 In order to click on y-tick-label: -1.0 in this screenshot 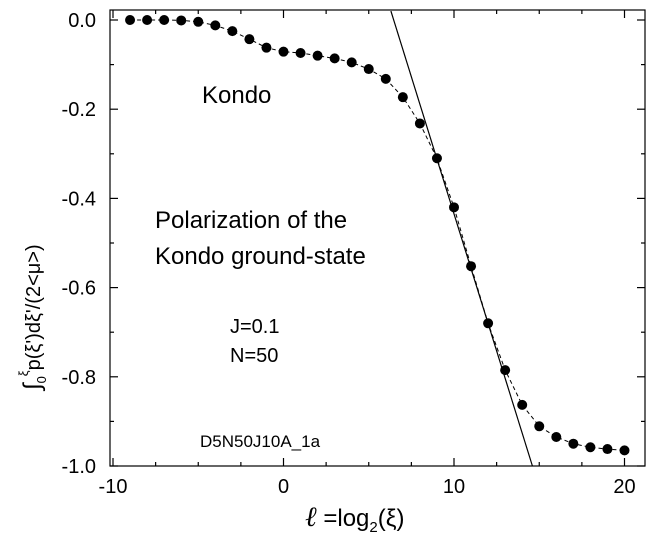, I will do `click(79, 467)`.